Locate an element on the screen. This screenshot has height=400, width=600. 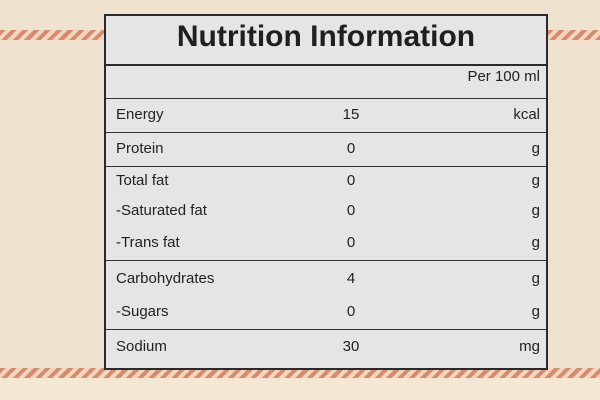
title: Nutrition Information is located at coordinates (326, 36).